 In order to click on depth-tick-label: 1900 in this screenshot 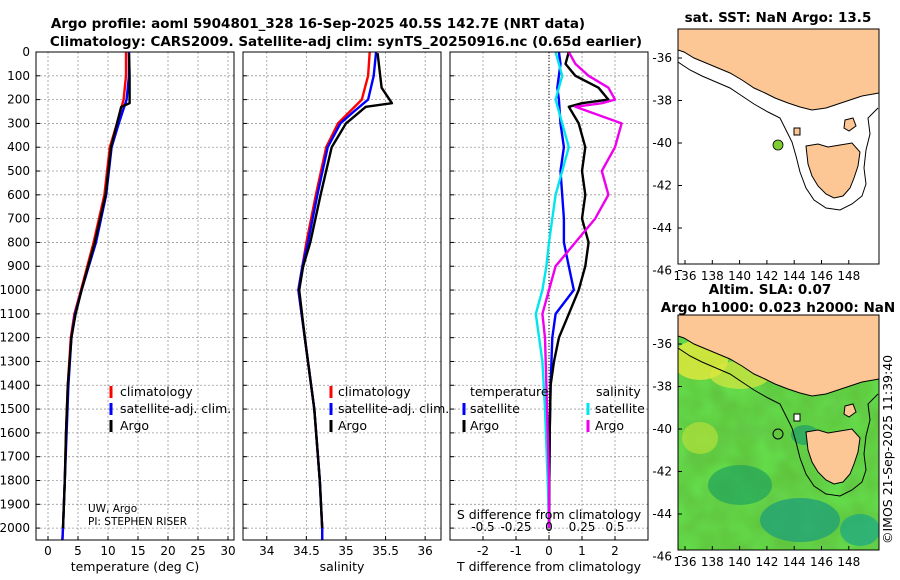, I will do `click(15, 504)`.